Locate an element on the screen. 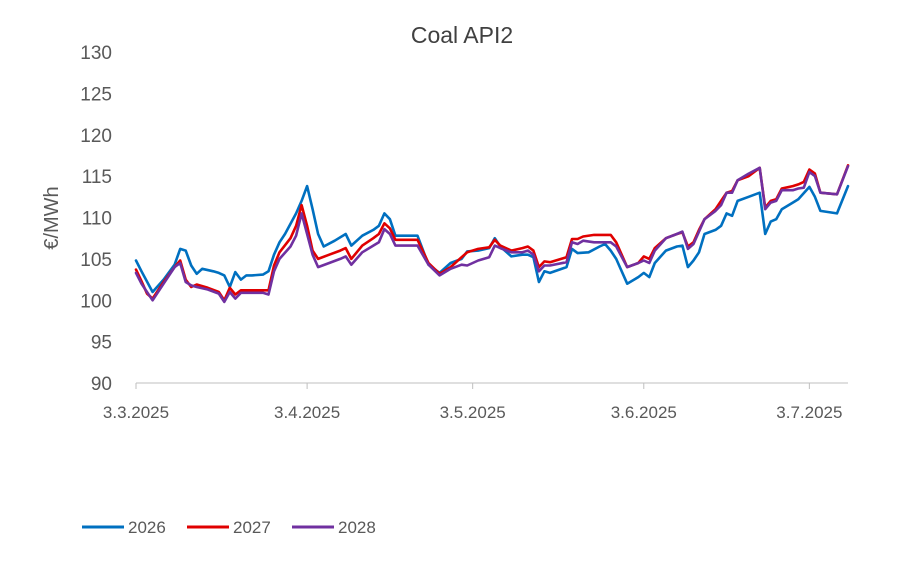 The image size is (900, 574). y-tick-label: 110 is located at coordinates (97, 219).